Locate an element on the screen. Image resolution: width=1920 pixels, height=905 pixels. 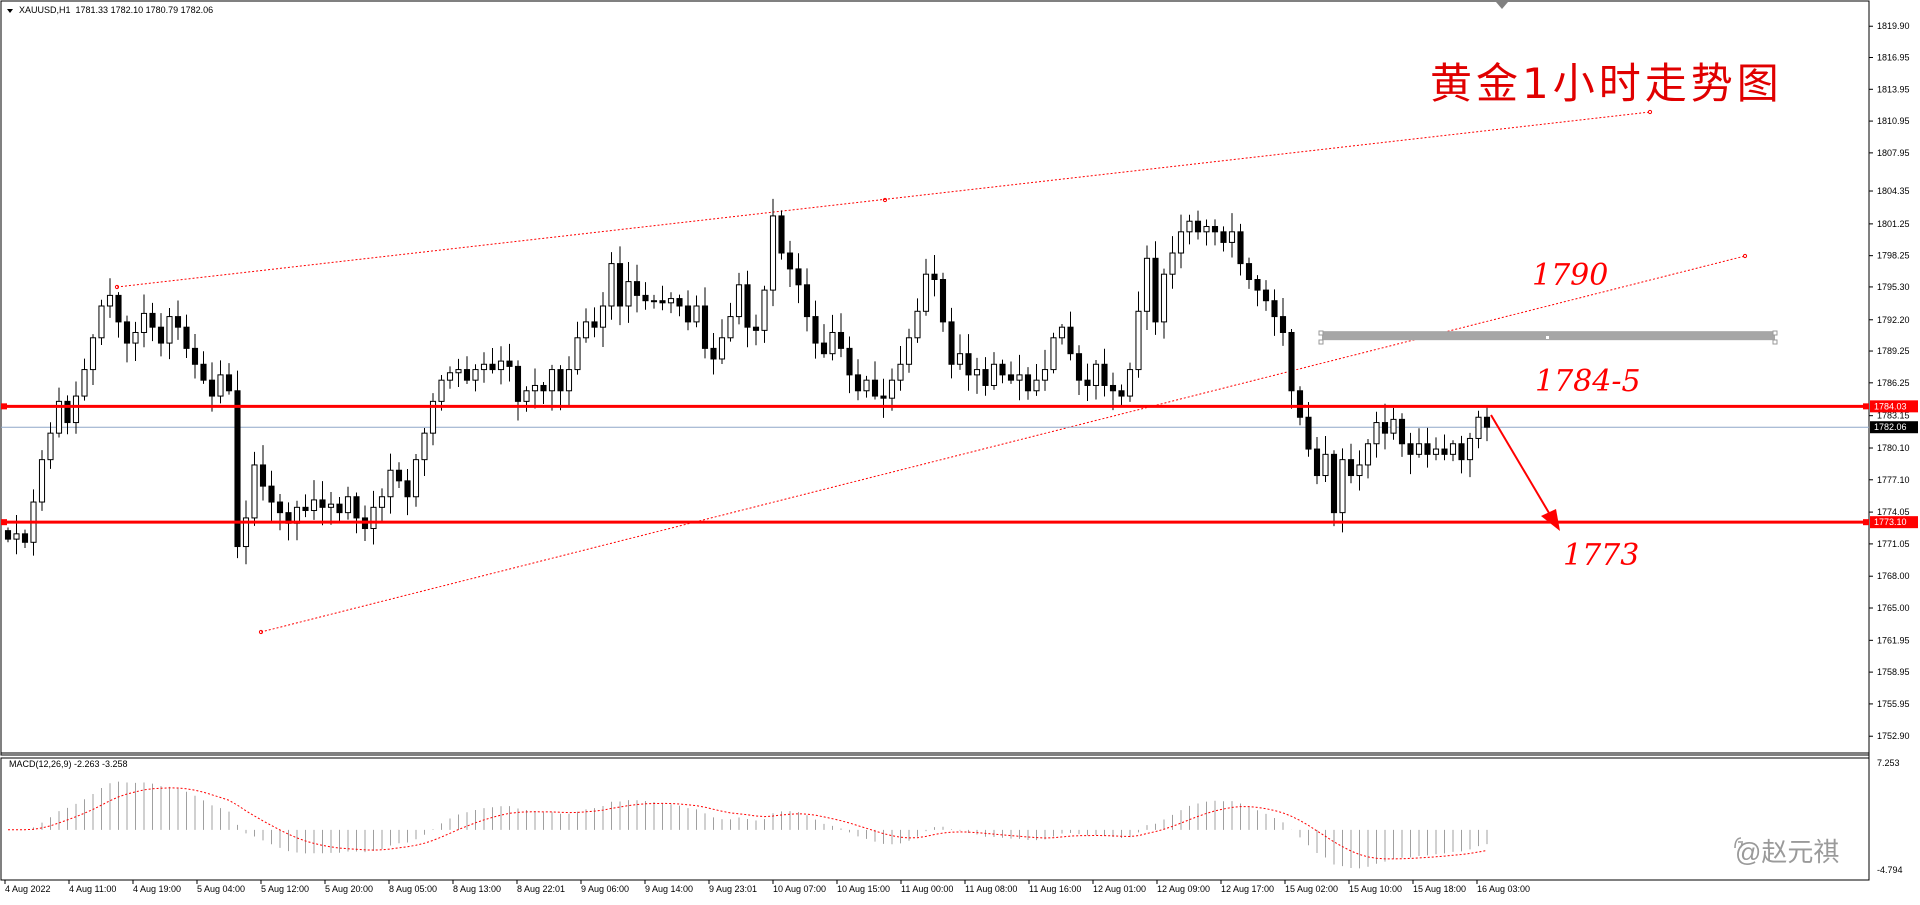
time-tick-label: 5 Aug 04:00 is located at coordinates (221, 889).